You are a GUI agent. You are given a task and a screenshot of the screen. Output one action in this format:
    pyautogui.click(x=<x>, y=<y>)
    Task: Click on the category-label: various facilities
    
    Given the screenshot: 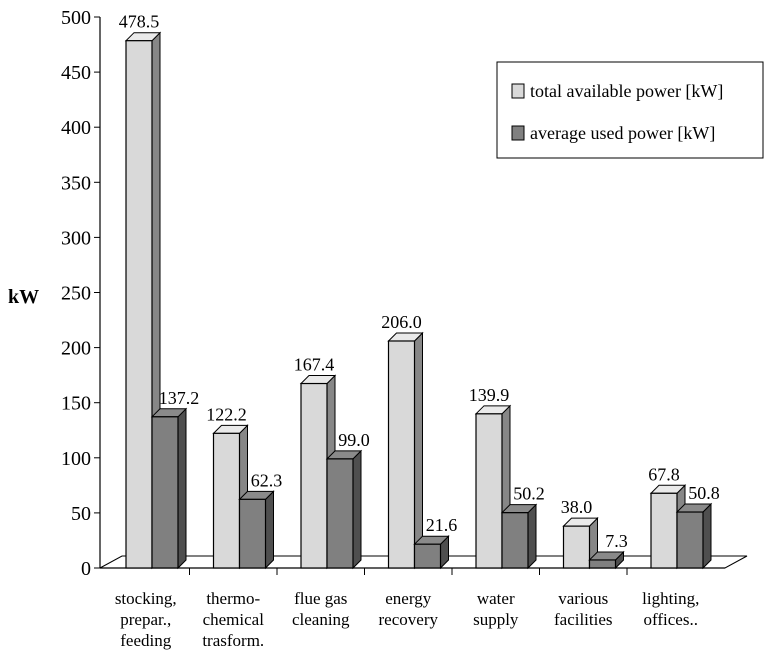 What is the action you would take?
    pyautogui.click(x=583, y=609)
    